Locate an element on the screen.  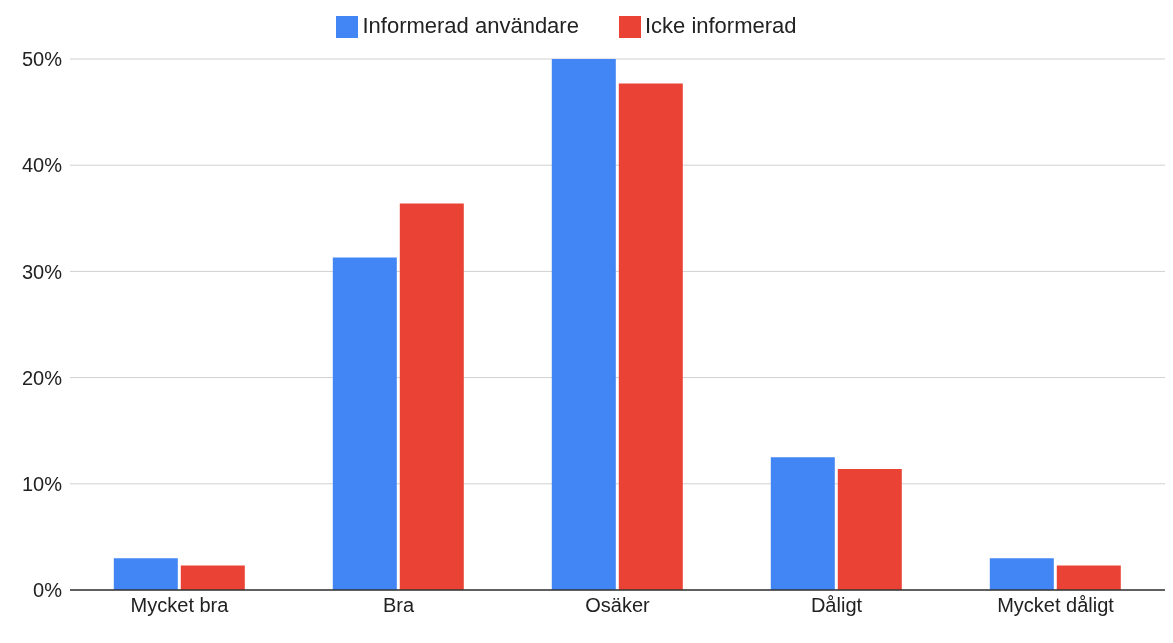
x-tick-label: Bra is located at coordinates (398, 605).